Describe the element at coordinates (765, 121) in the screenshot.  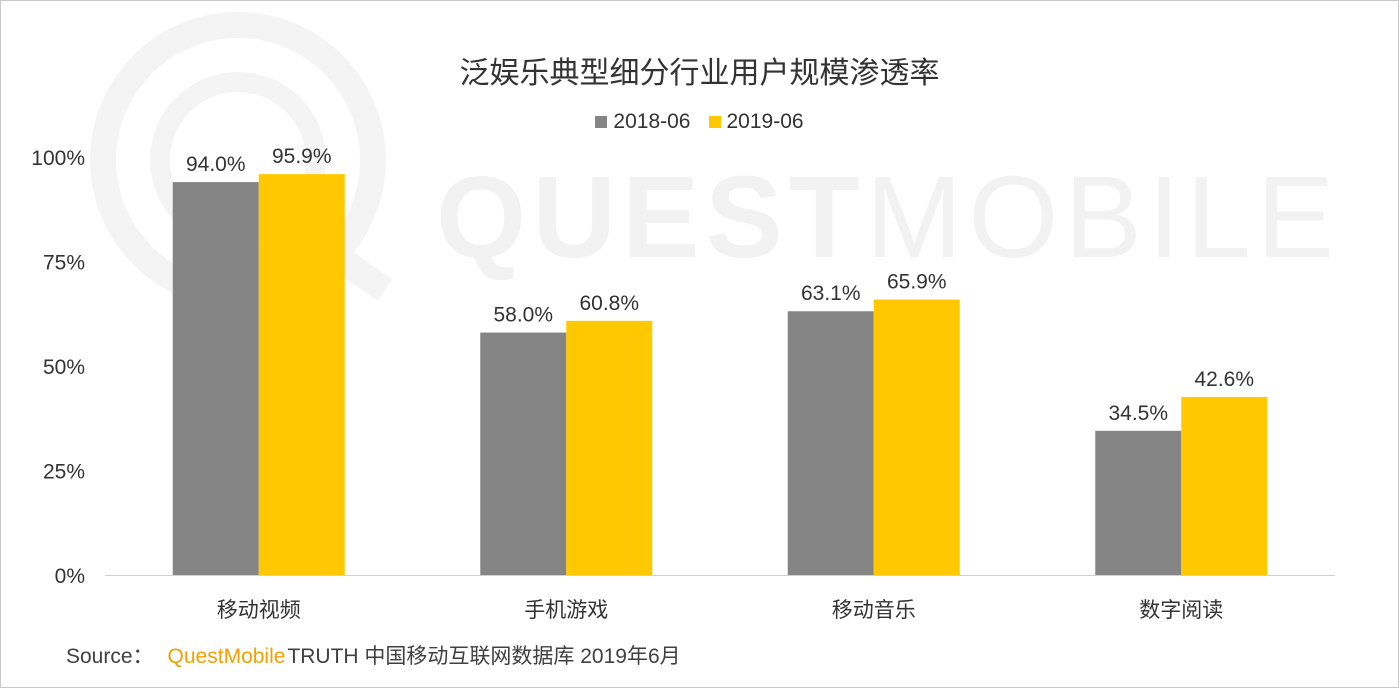
I see `legend-label-2019: 2019-06` at that location.